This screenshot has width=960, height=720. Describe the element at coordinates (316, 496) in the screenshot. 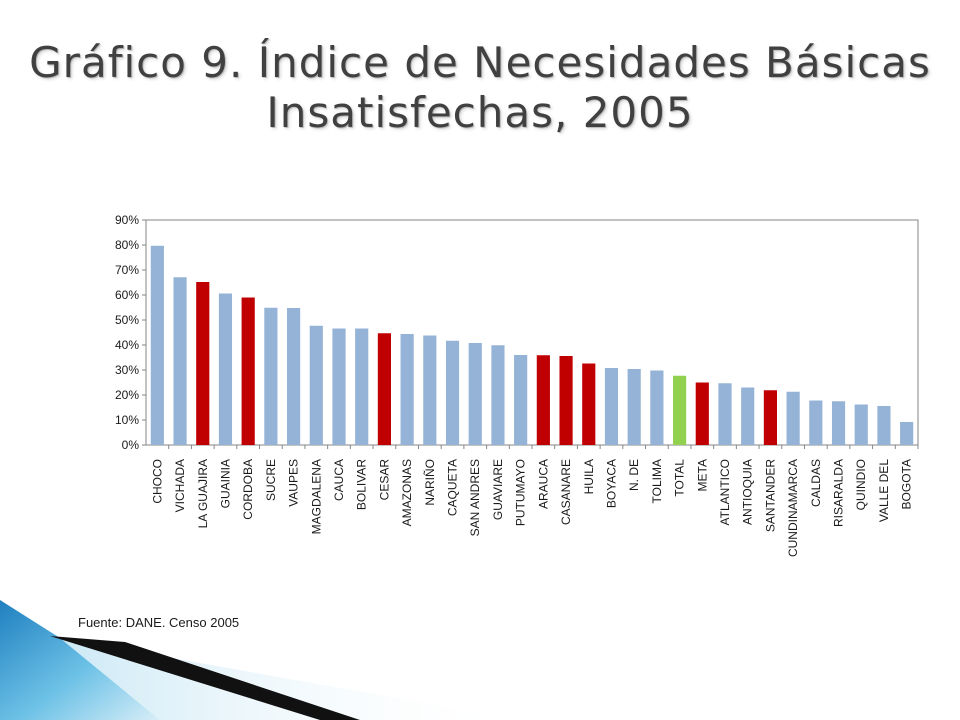

I see `x-tick-label: MAGDALENA` at that location.